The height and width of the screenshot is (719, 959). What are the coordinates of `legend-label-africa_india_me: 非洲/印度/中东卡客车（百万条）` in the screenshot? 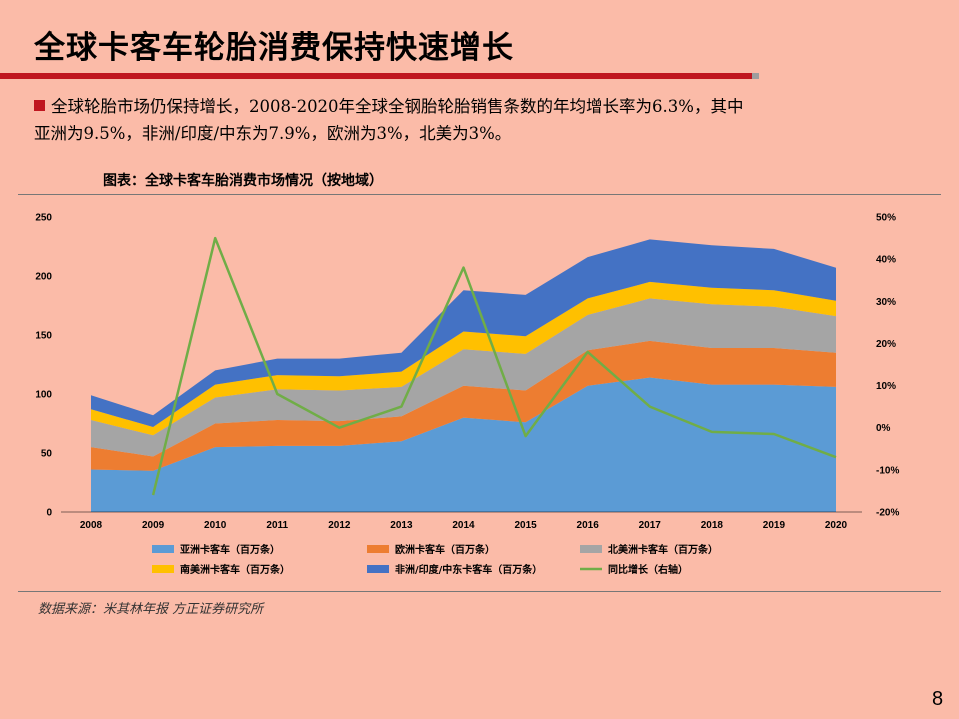 It's located at (468, 569).